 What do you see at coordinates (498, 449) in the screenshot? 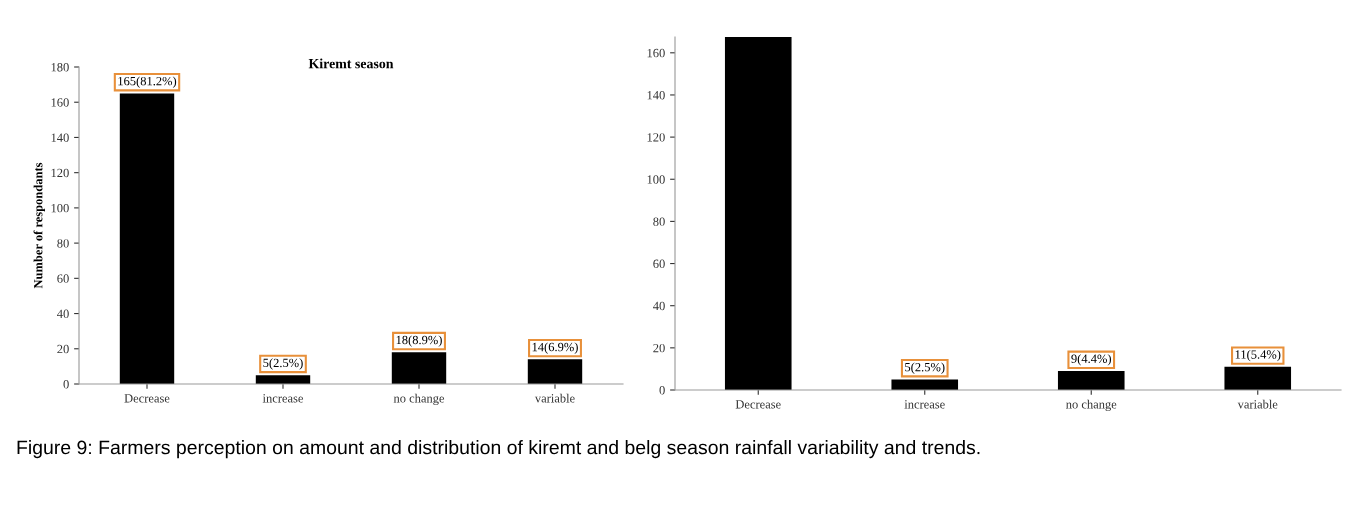
I see `caption: Figure 9: Farmers perception on amount and distribution of kiremt and belg season rainfall variability and trends.` at bounding box center [498, 449].